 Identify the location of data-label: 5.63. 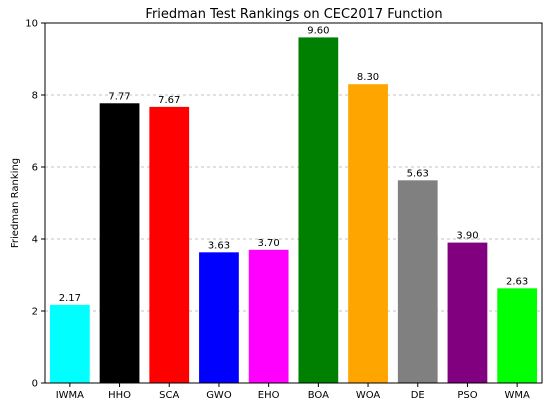
(418, 173).